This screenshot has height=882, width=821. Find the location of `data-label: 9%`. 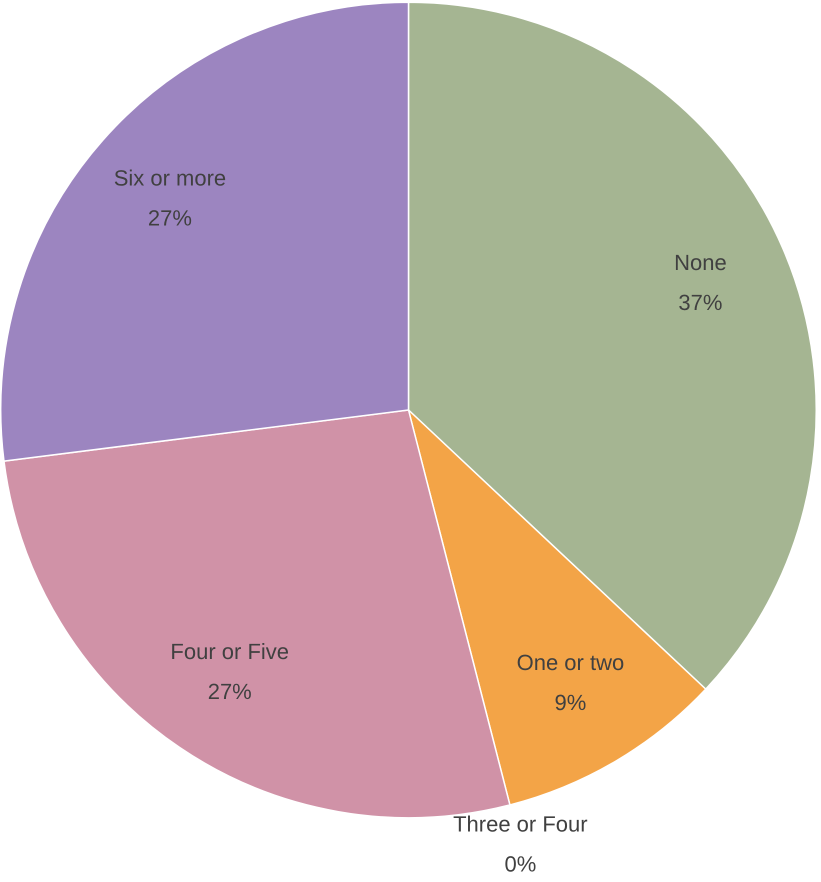

data-label: 9% is located at coordinates (570, 702).